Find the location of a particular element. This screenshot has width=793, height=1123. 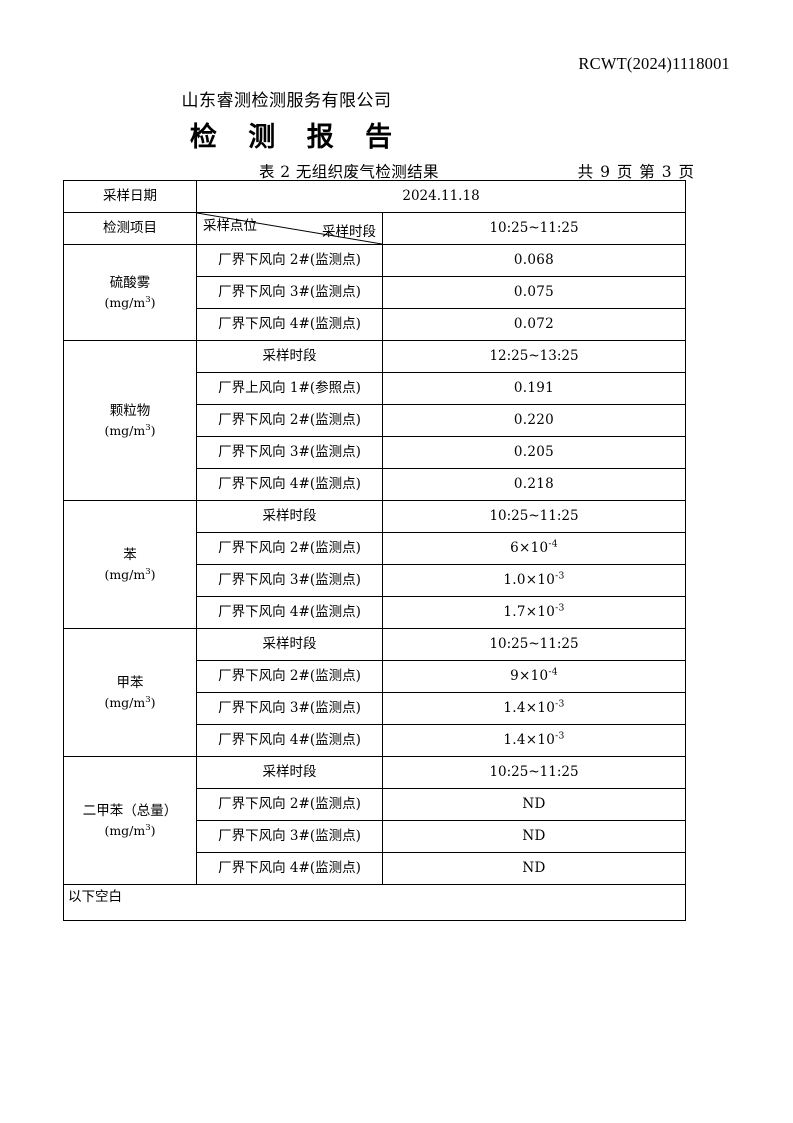

header-row: 检测项目 采样时段 采样点位 10:25~11:25 is located at coordinates (375, 228).